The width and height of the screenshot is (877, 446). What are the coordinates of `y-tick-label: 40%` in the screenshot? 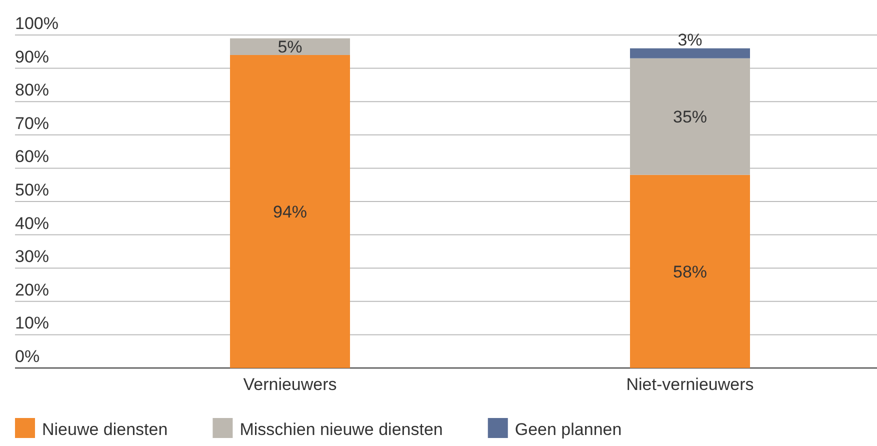 It's located at (32, 223).